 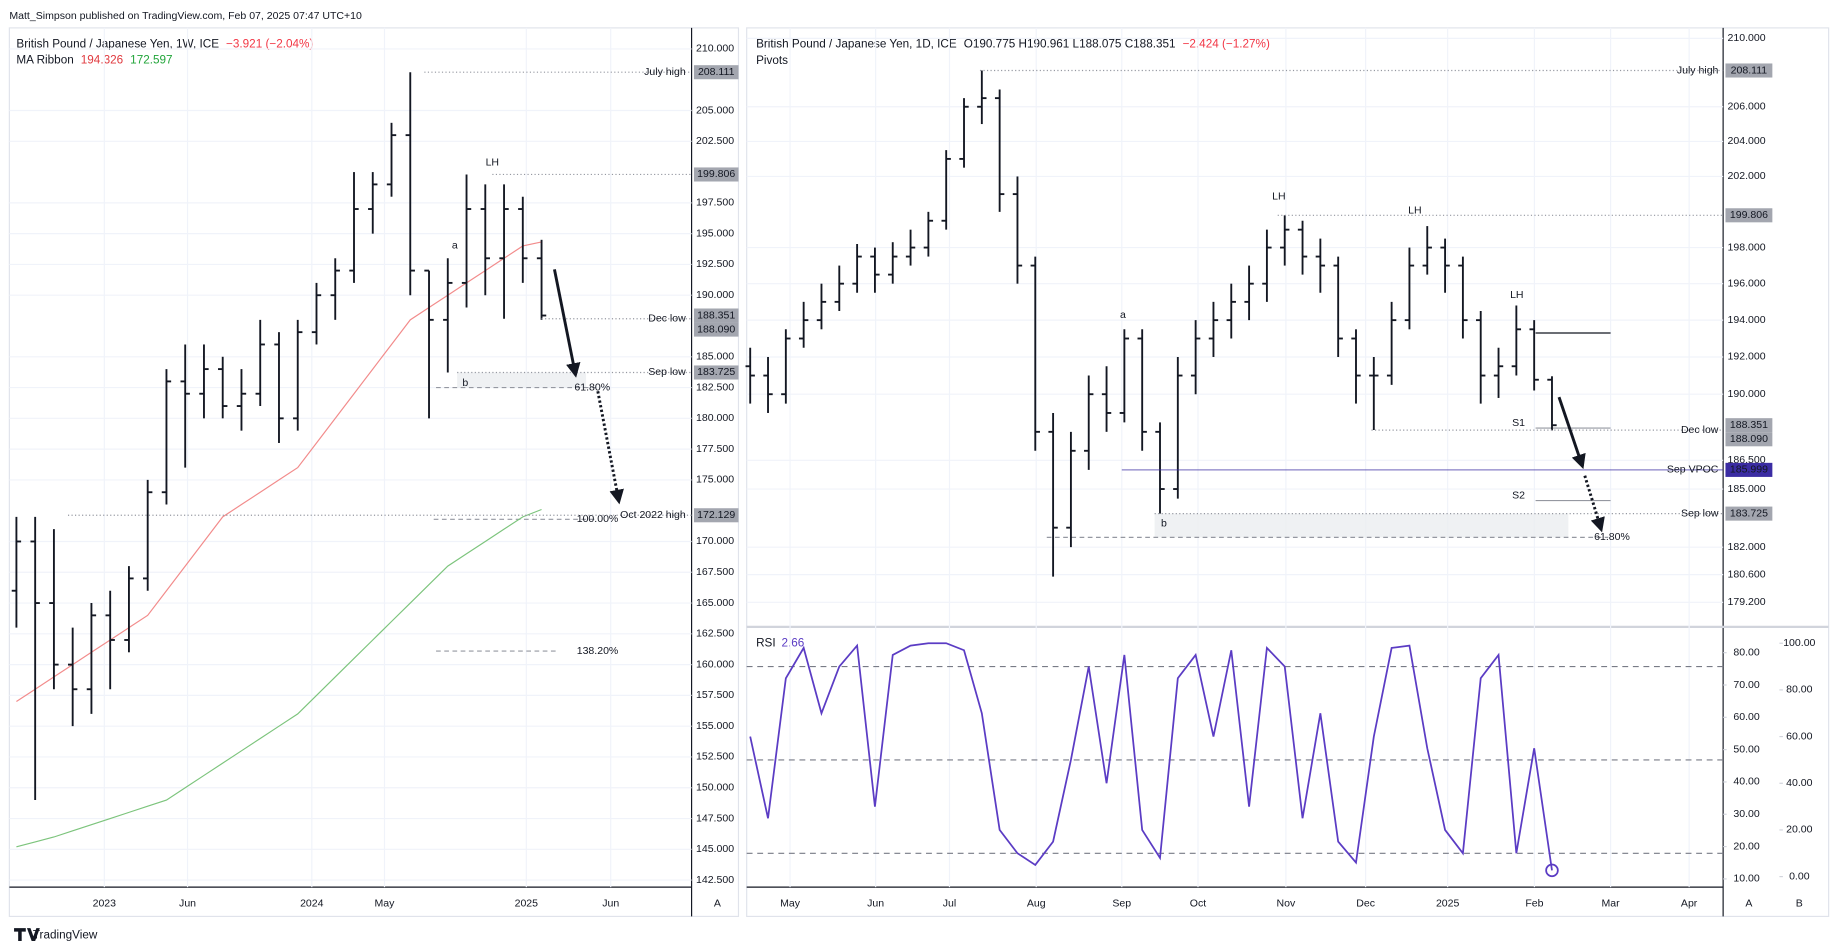 What do you see at coordinates (1747, 107) in the screenshot?
I see `y-tick-label: 206.000` at bounding box center [1747, 107].